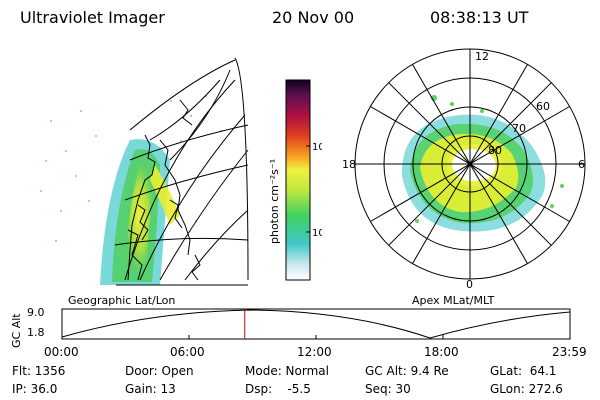  I want to click on mlt-label-6: 6, so click(581, 164).